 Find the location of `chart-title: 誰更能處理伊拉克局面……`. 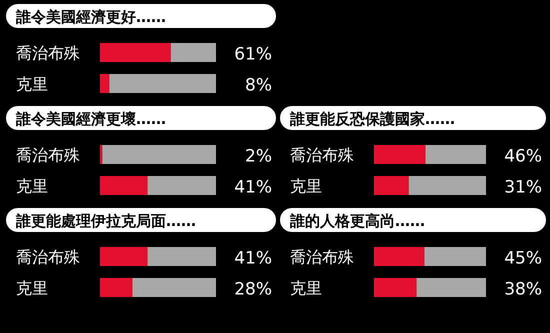

chart-title: 誰更能處理伊拉克局面…… is located at coordinates (105, 221).